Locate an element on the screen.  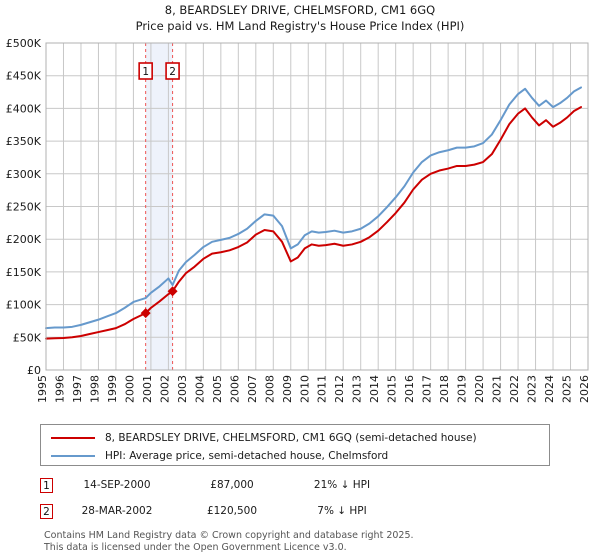
svg-text: 1995 is located at coordinates (42, 389).